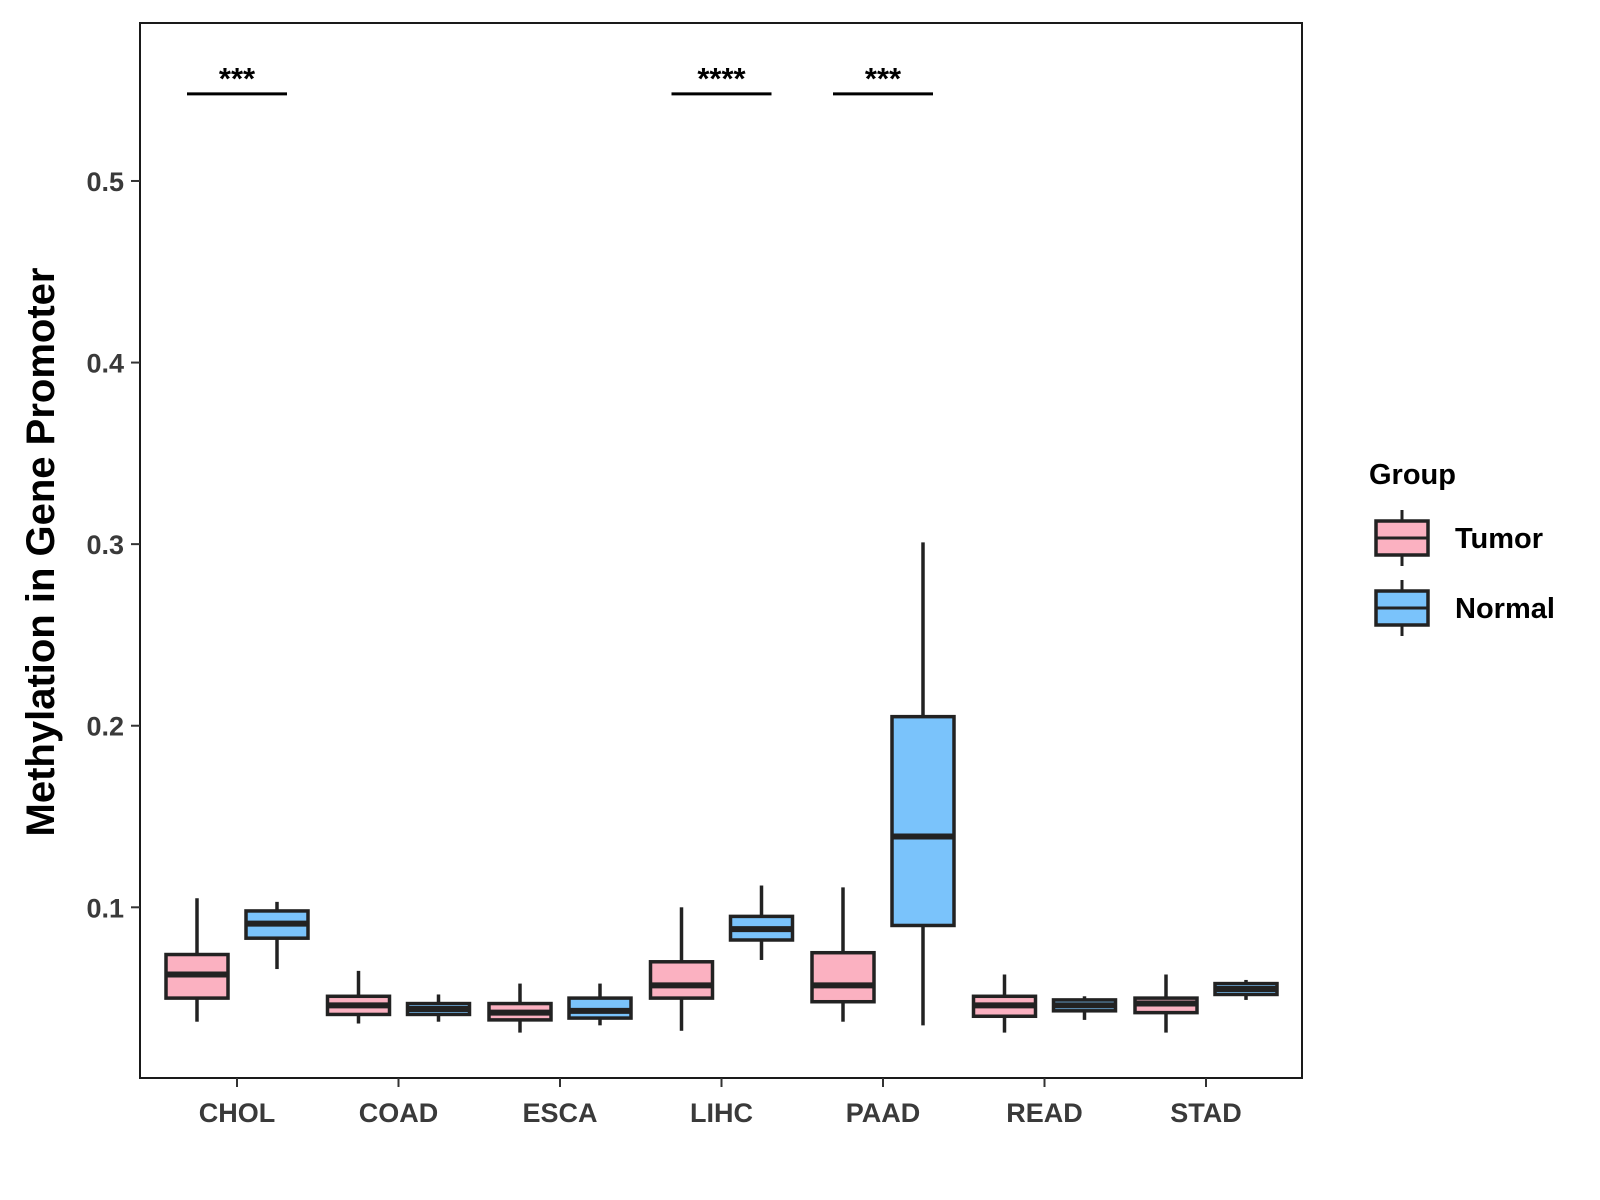 The image size is (1600, 1200). Describe the element at coordinates (1499, 539) in the screenshot. I see `legend-label-tumor: Tumor` at that location.